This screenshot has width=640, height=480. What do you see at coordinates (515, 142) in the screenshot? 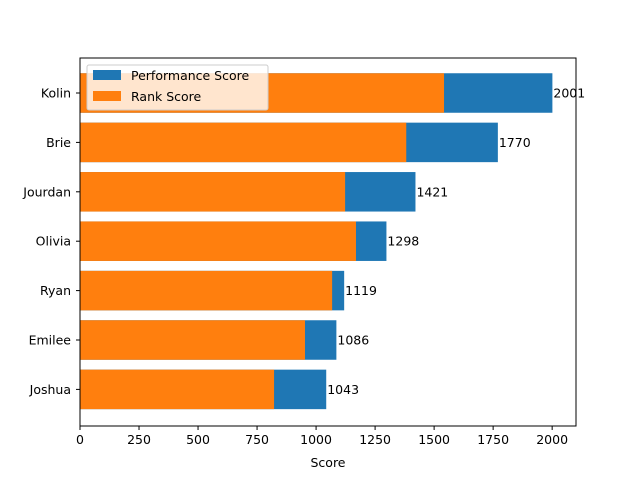
I see `bar-value-label: 1770` at bounding box center [515, 142].